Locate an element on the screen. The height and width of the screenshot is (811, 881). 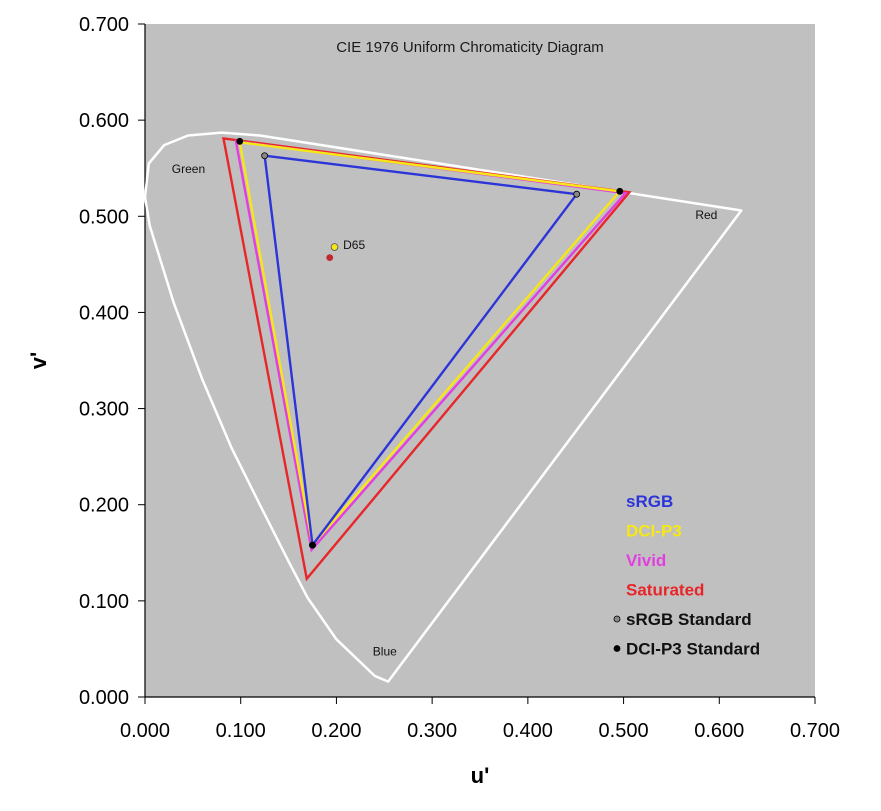
y-tick-label: 0.400 is located at coordinates (104, 313).